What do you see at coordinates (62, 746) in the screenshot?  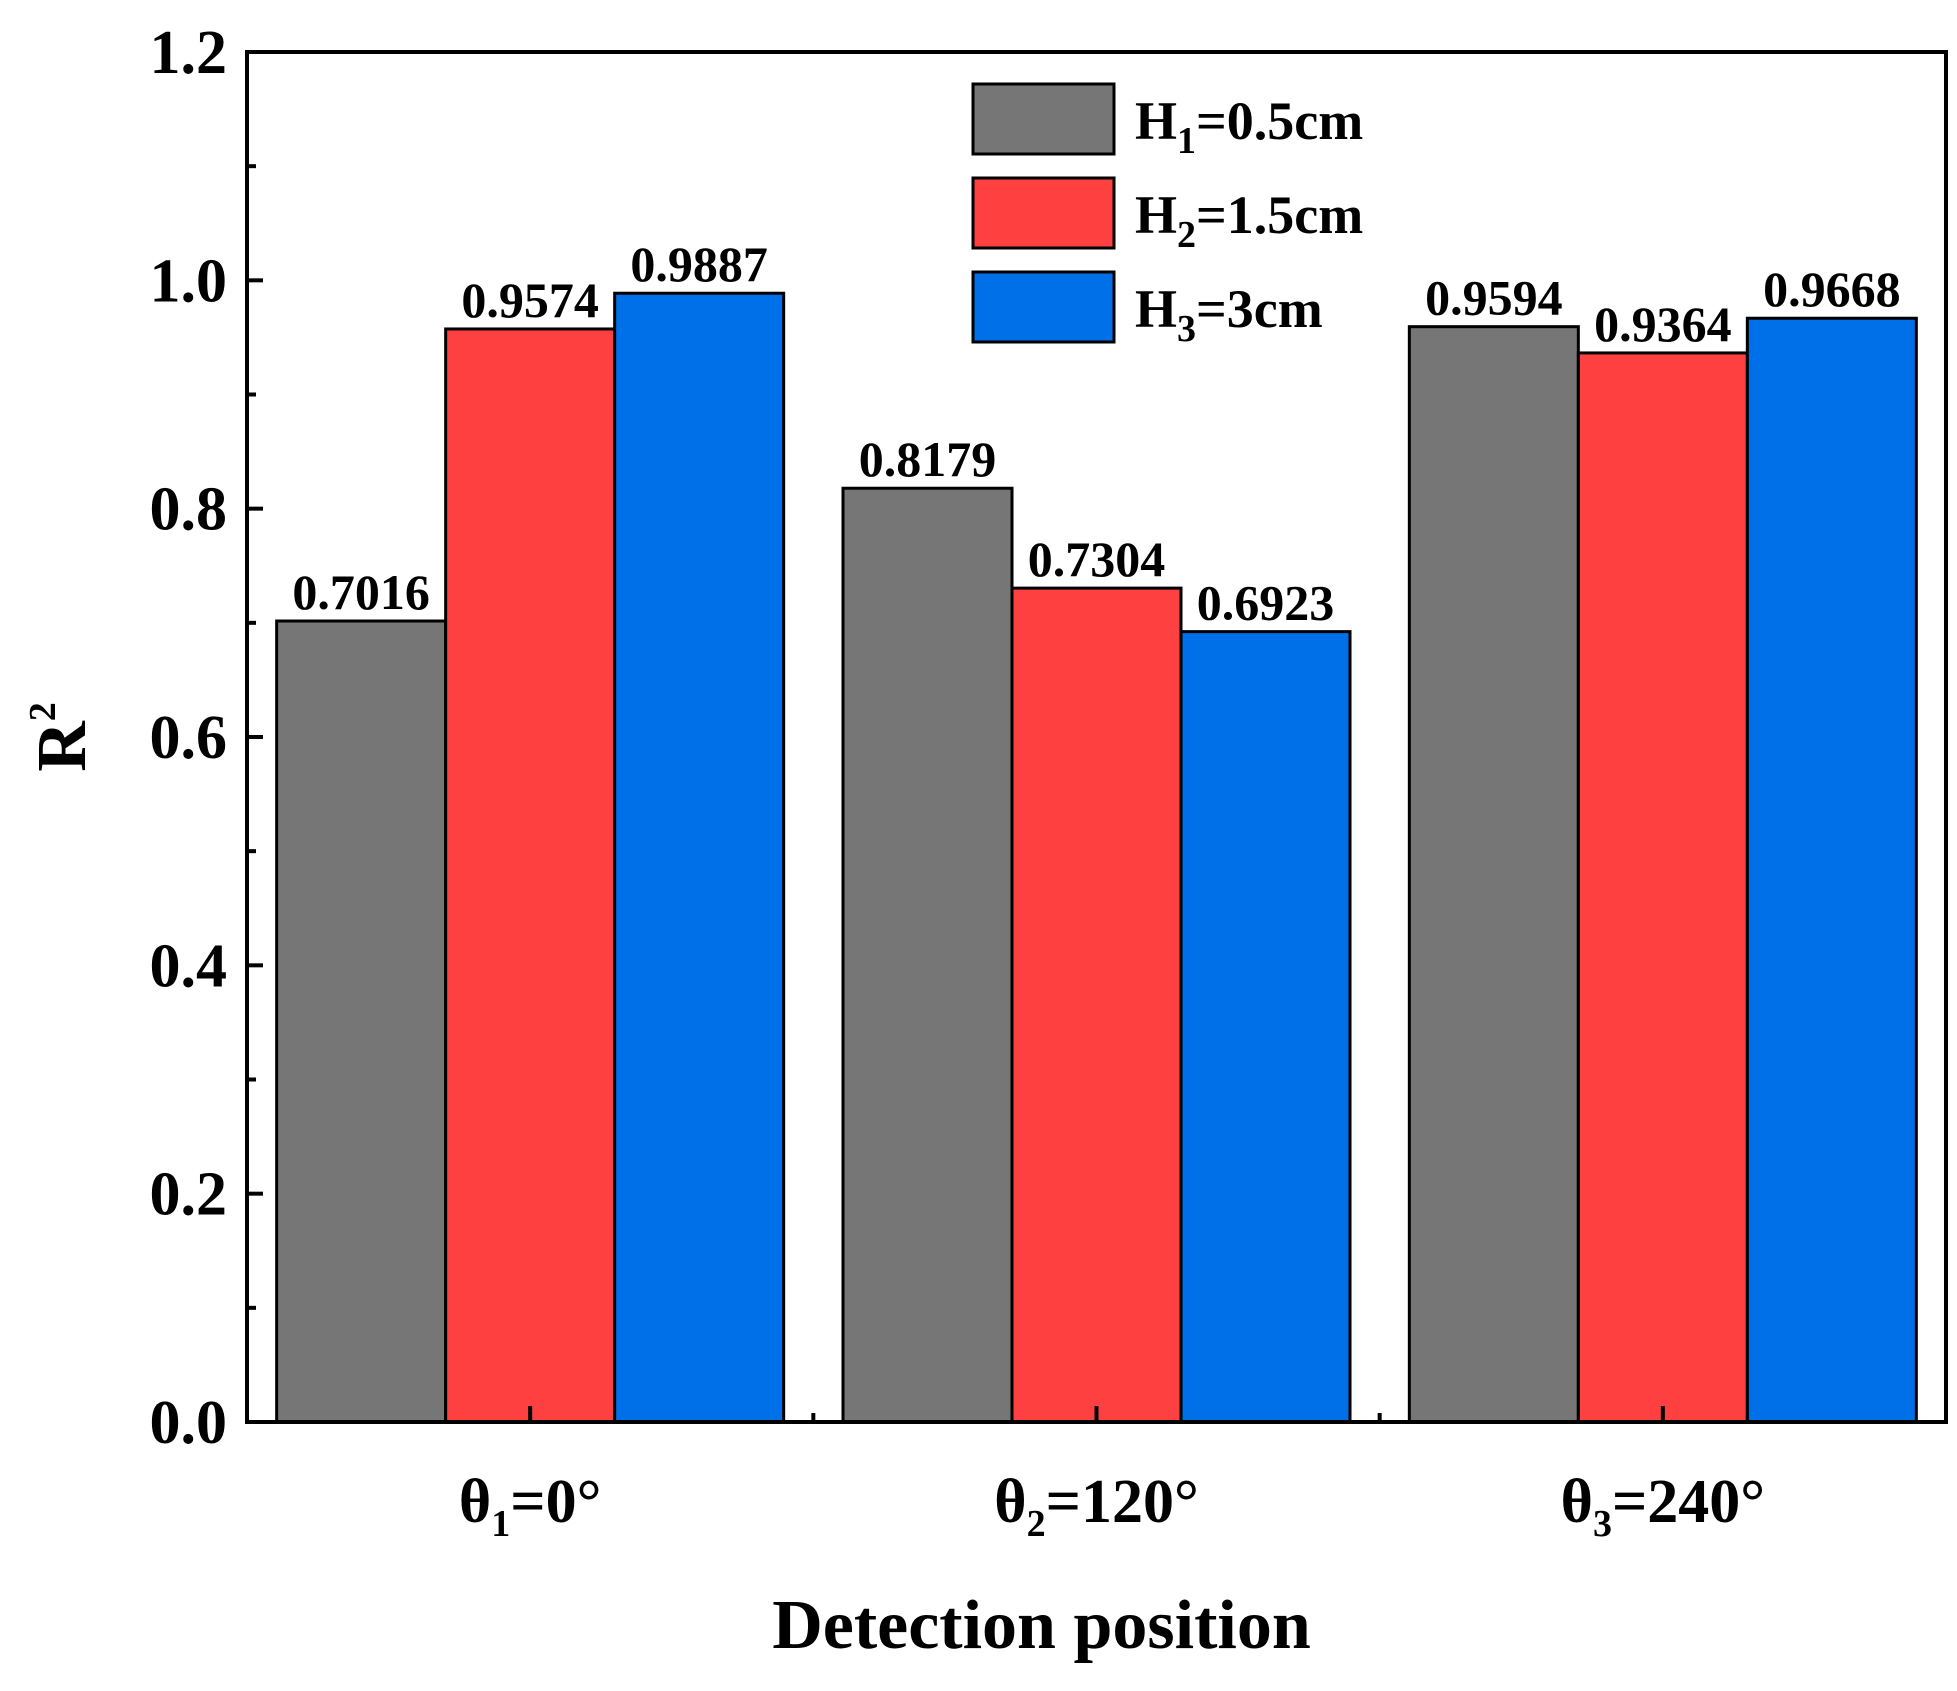 I see `y-axis-title-main: R` at bounding box center [62, 746].